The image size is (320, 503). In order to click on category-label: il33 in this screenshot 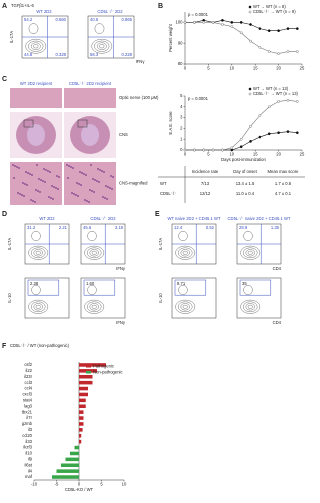, I will do `click(28, 441)`.